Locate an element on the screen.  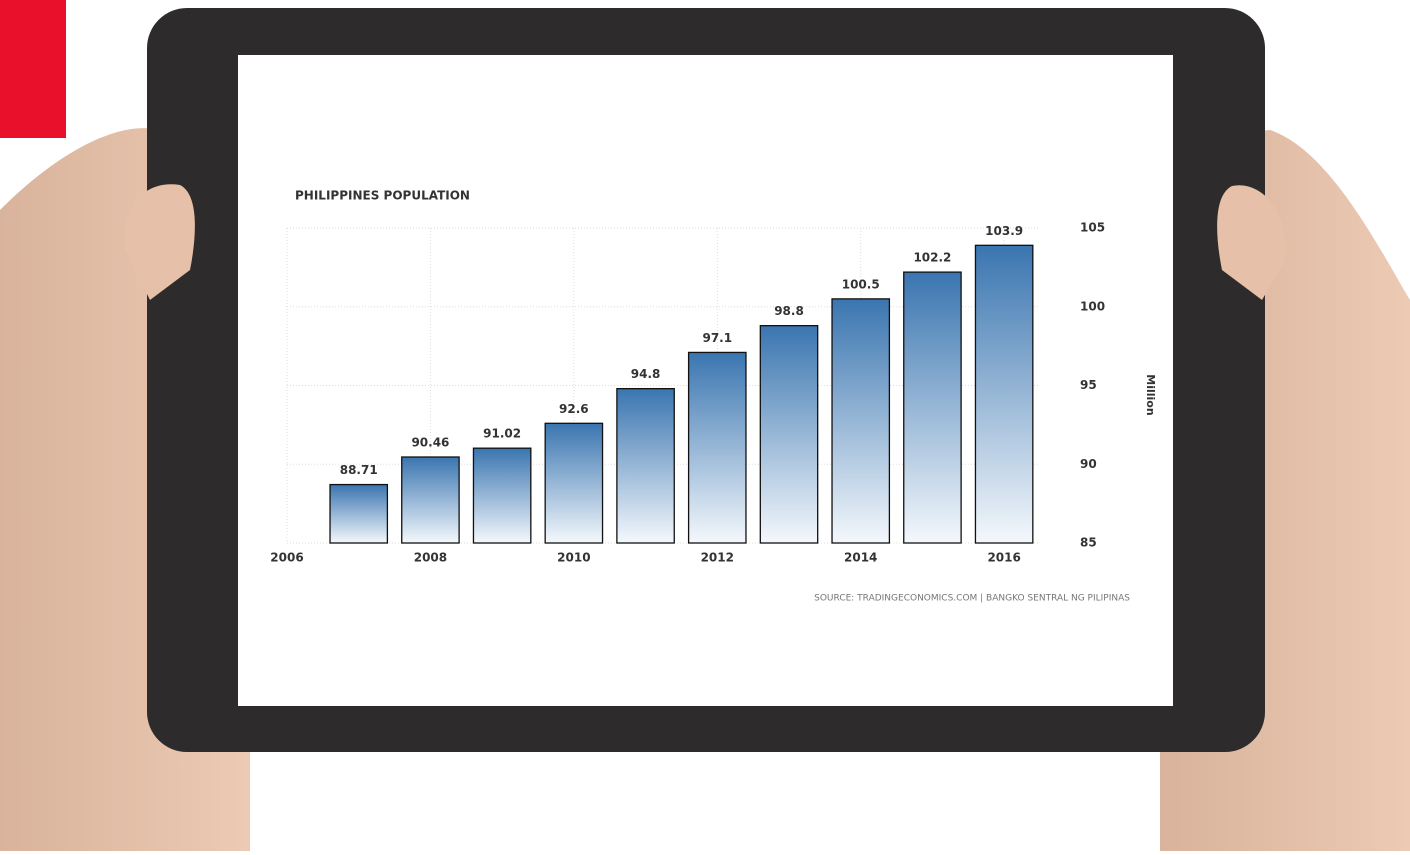
value-label: 97.1 is located at coordinates (717, 338).